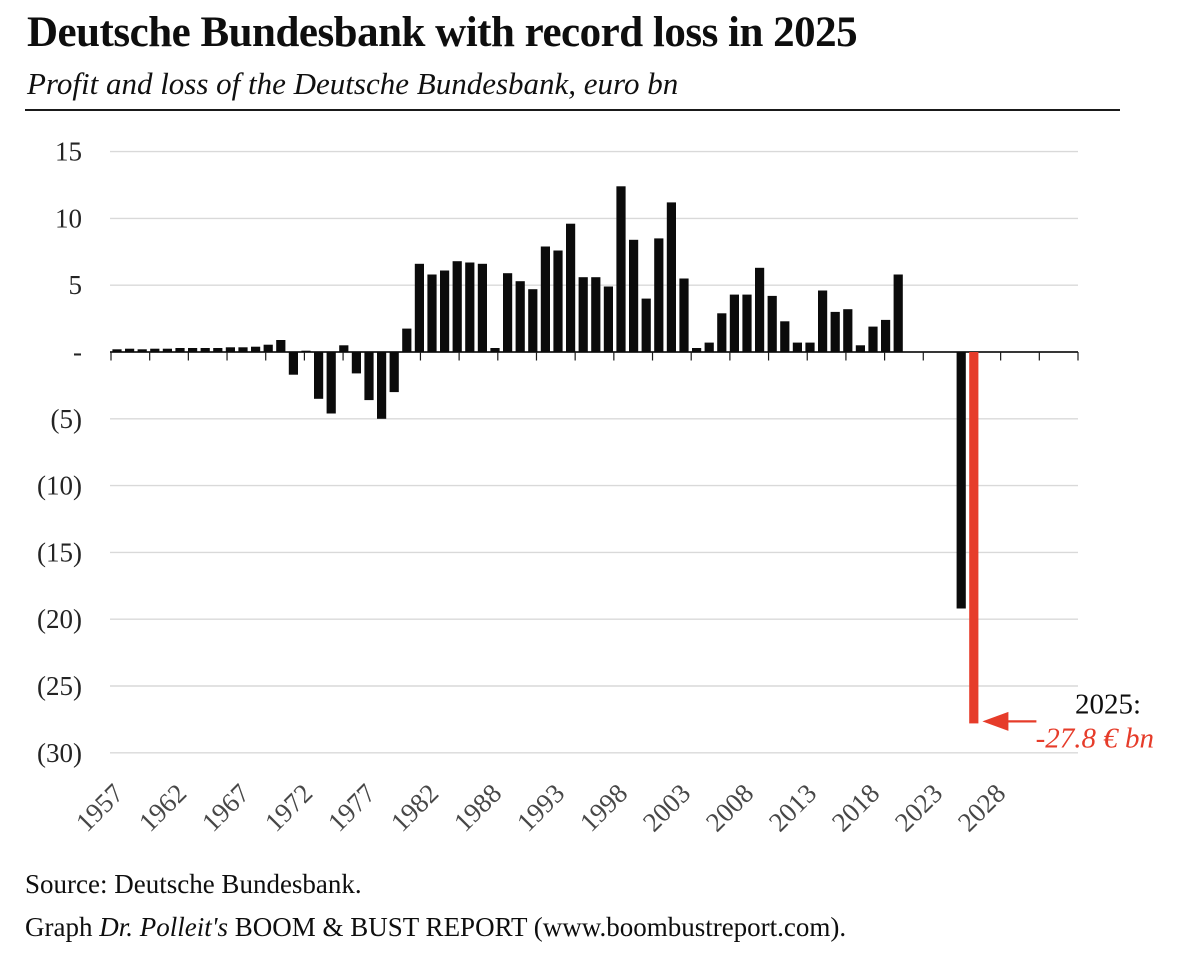 Image resolution: width=1200 pixels, height=956 pixels. I want to click on bar-1989, so click(520, 316).